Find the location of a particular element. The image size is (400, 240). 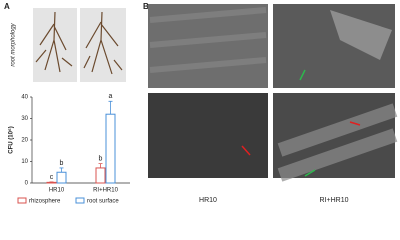

sem-label: HR10 is located at coordinates (208, 200).